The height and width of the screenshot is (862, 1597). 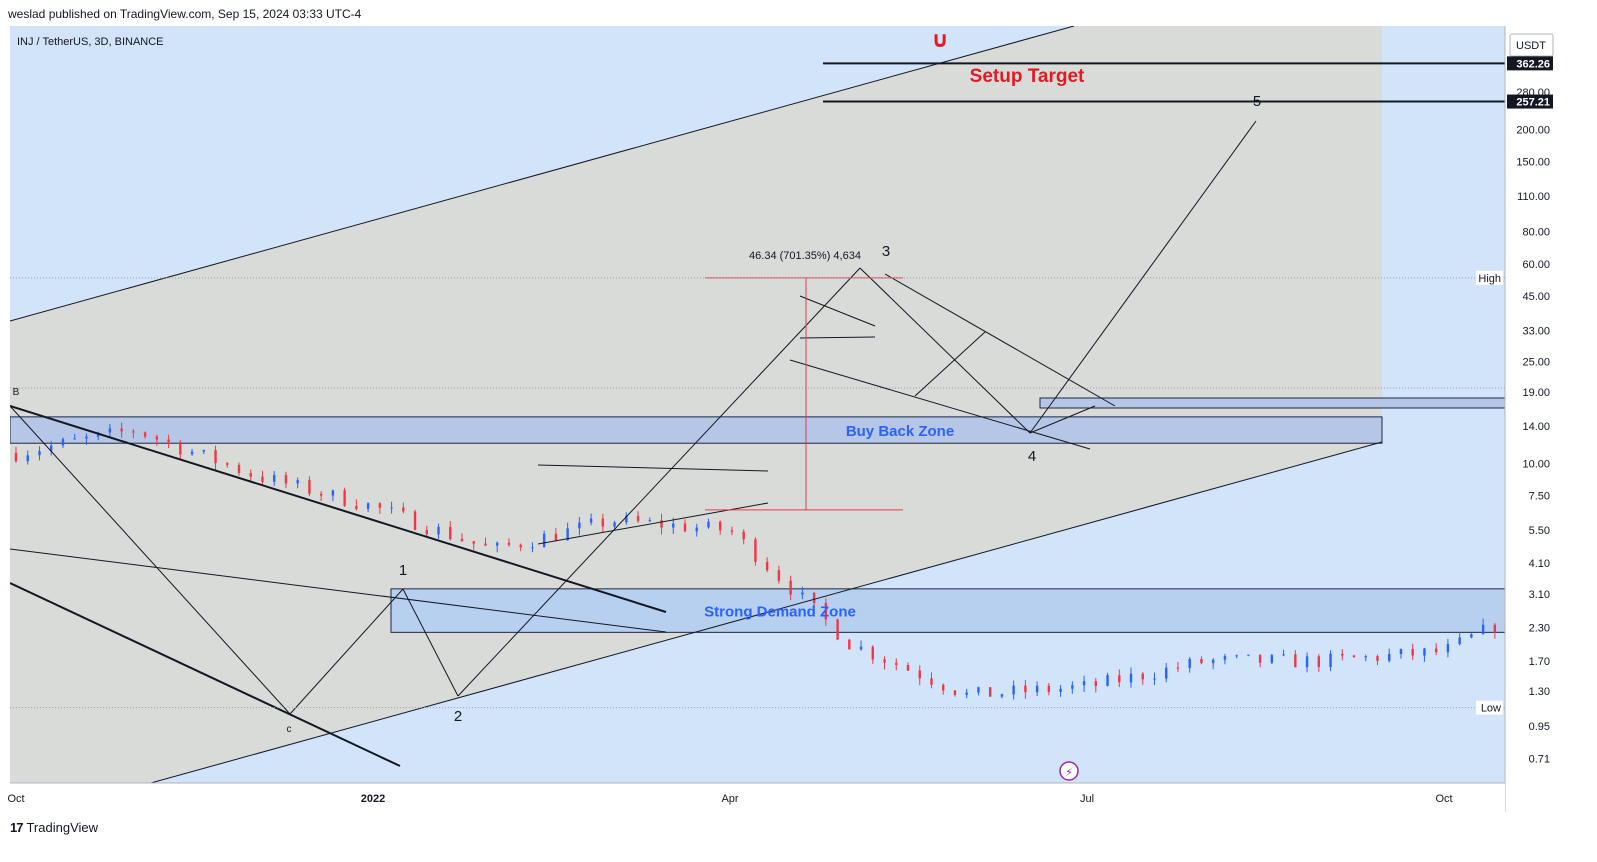 What do you see at coordinates (886, 251) in the screenshot?
I see `wave-label-3: 3` at bounding box center [886, 251].